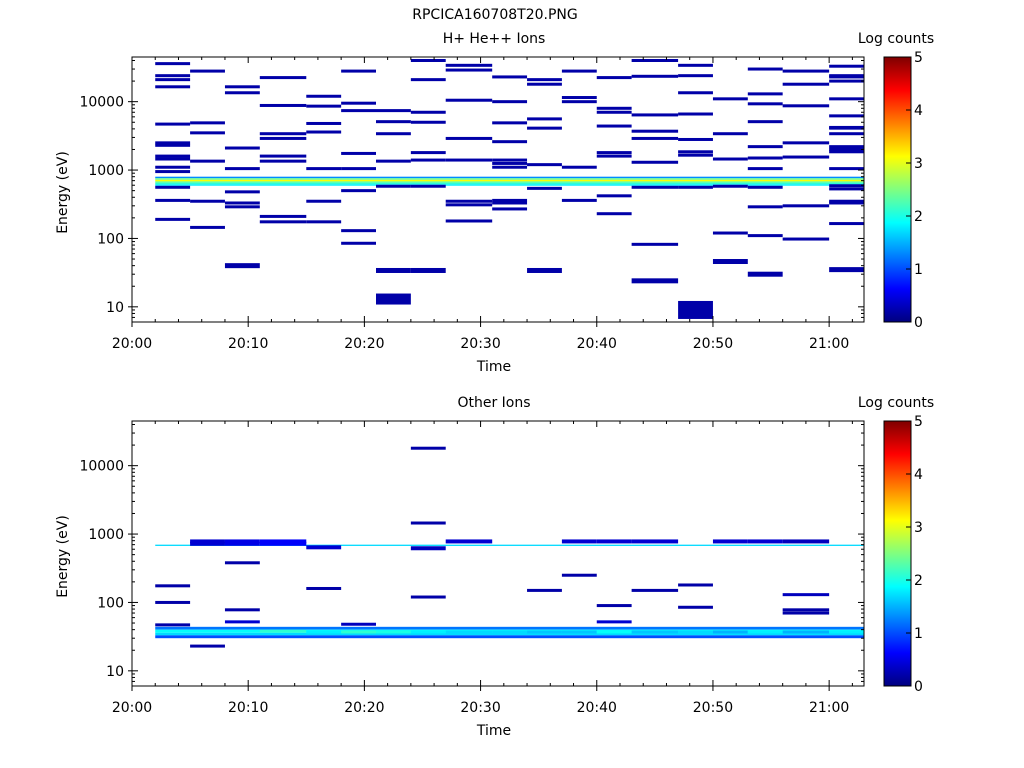 The width and height of the screenshot is (1024, 768). What do you see at coordinates (896, 181) in the screenshot?
I see `colorbar: Log counts 0 1 2 3 4 5` at bounding box center [896, 181].